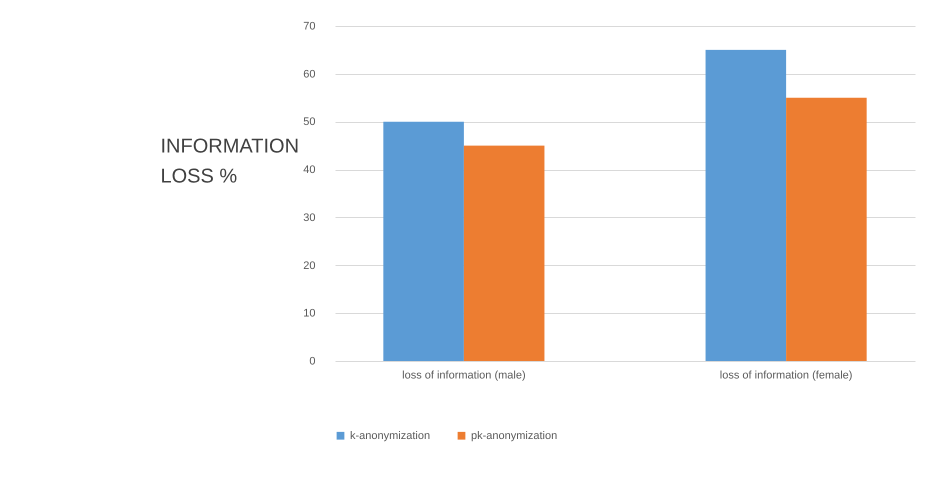 The image size is (940, 489). What do you see at coordinates (390, 436) in the screenshot?
I see `legend-label: k-anonymization` at bounding box center [390, 436].